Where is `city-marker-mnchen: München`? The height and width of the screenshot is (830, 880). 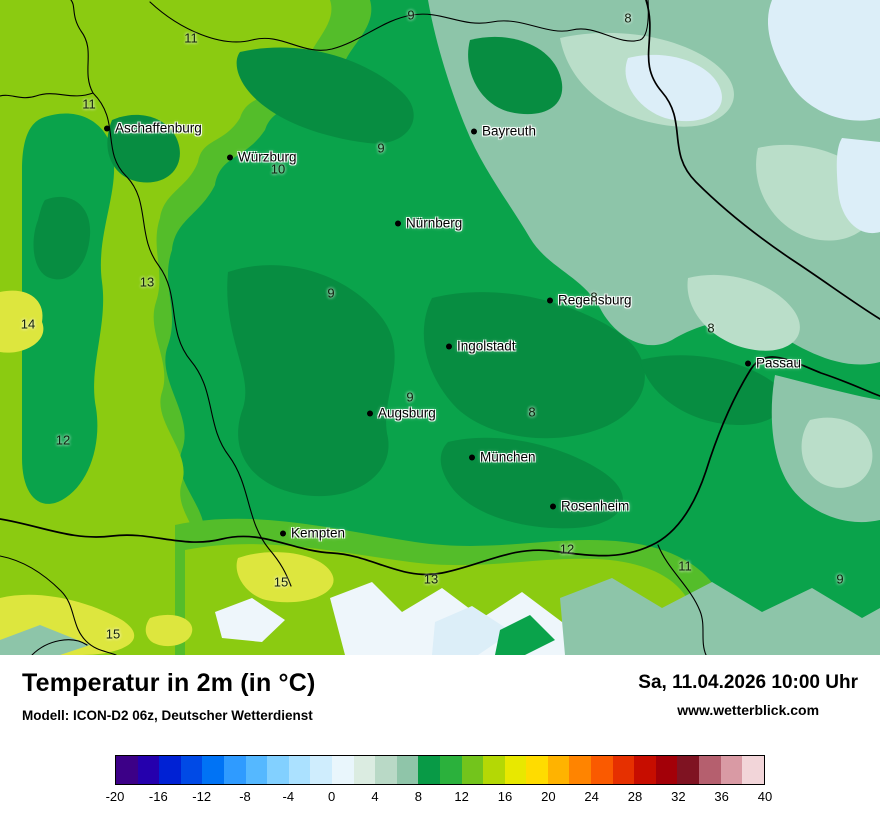
city-marker-mnchen: München is located at coordinates (502, 457).